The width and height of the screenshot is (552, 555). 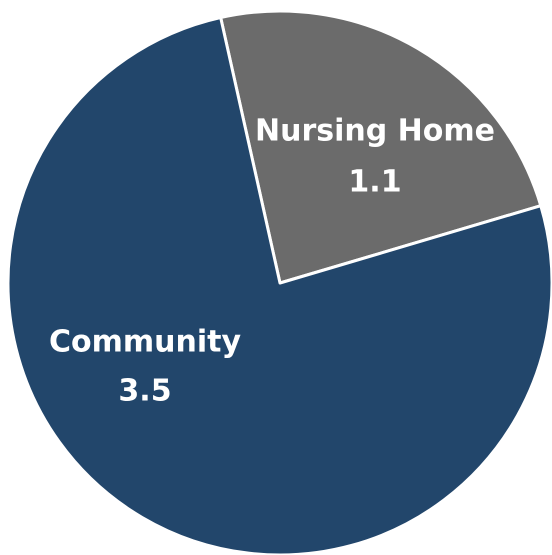 I want to click on slice-value: 3.5, so click(x=144, y=391).